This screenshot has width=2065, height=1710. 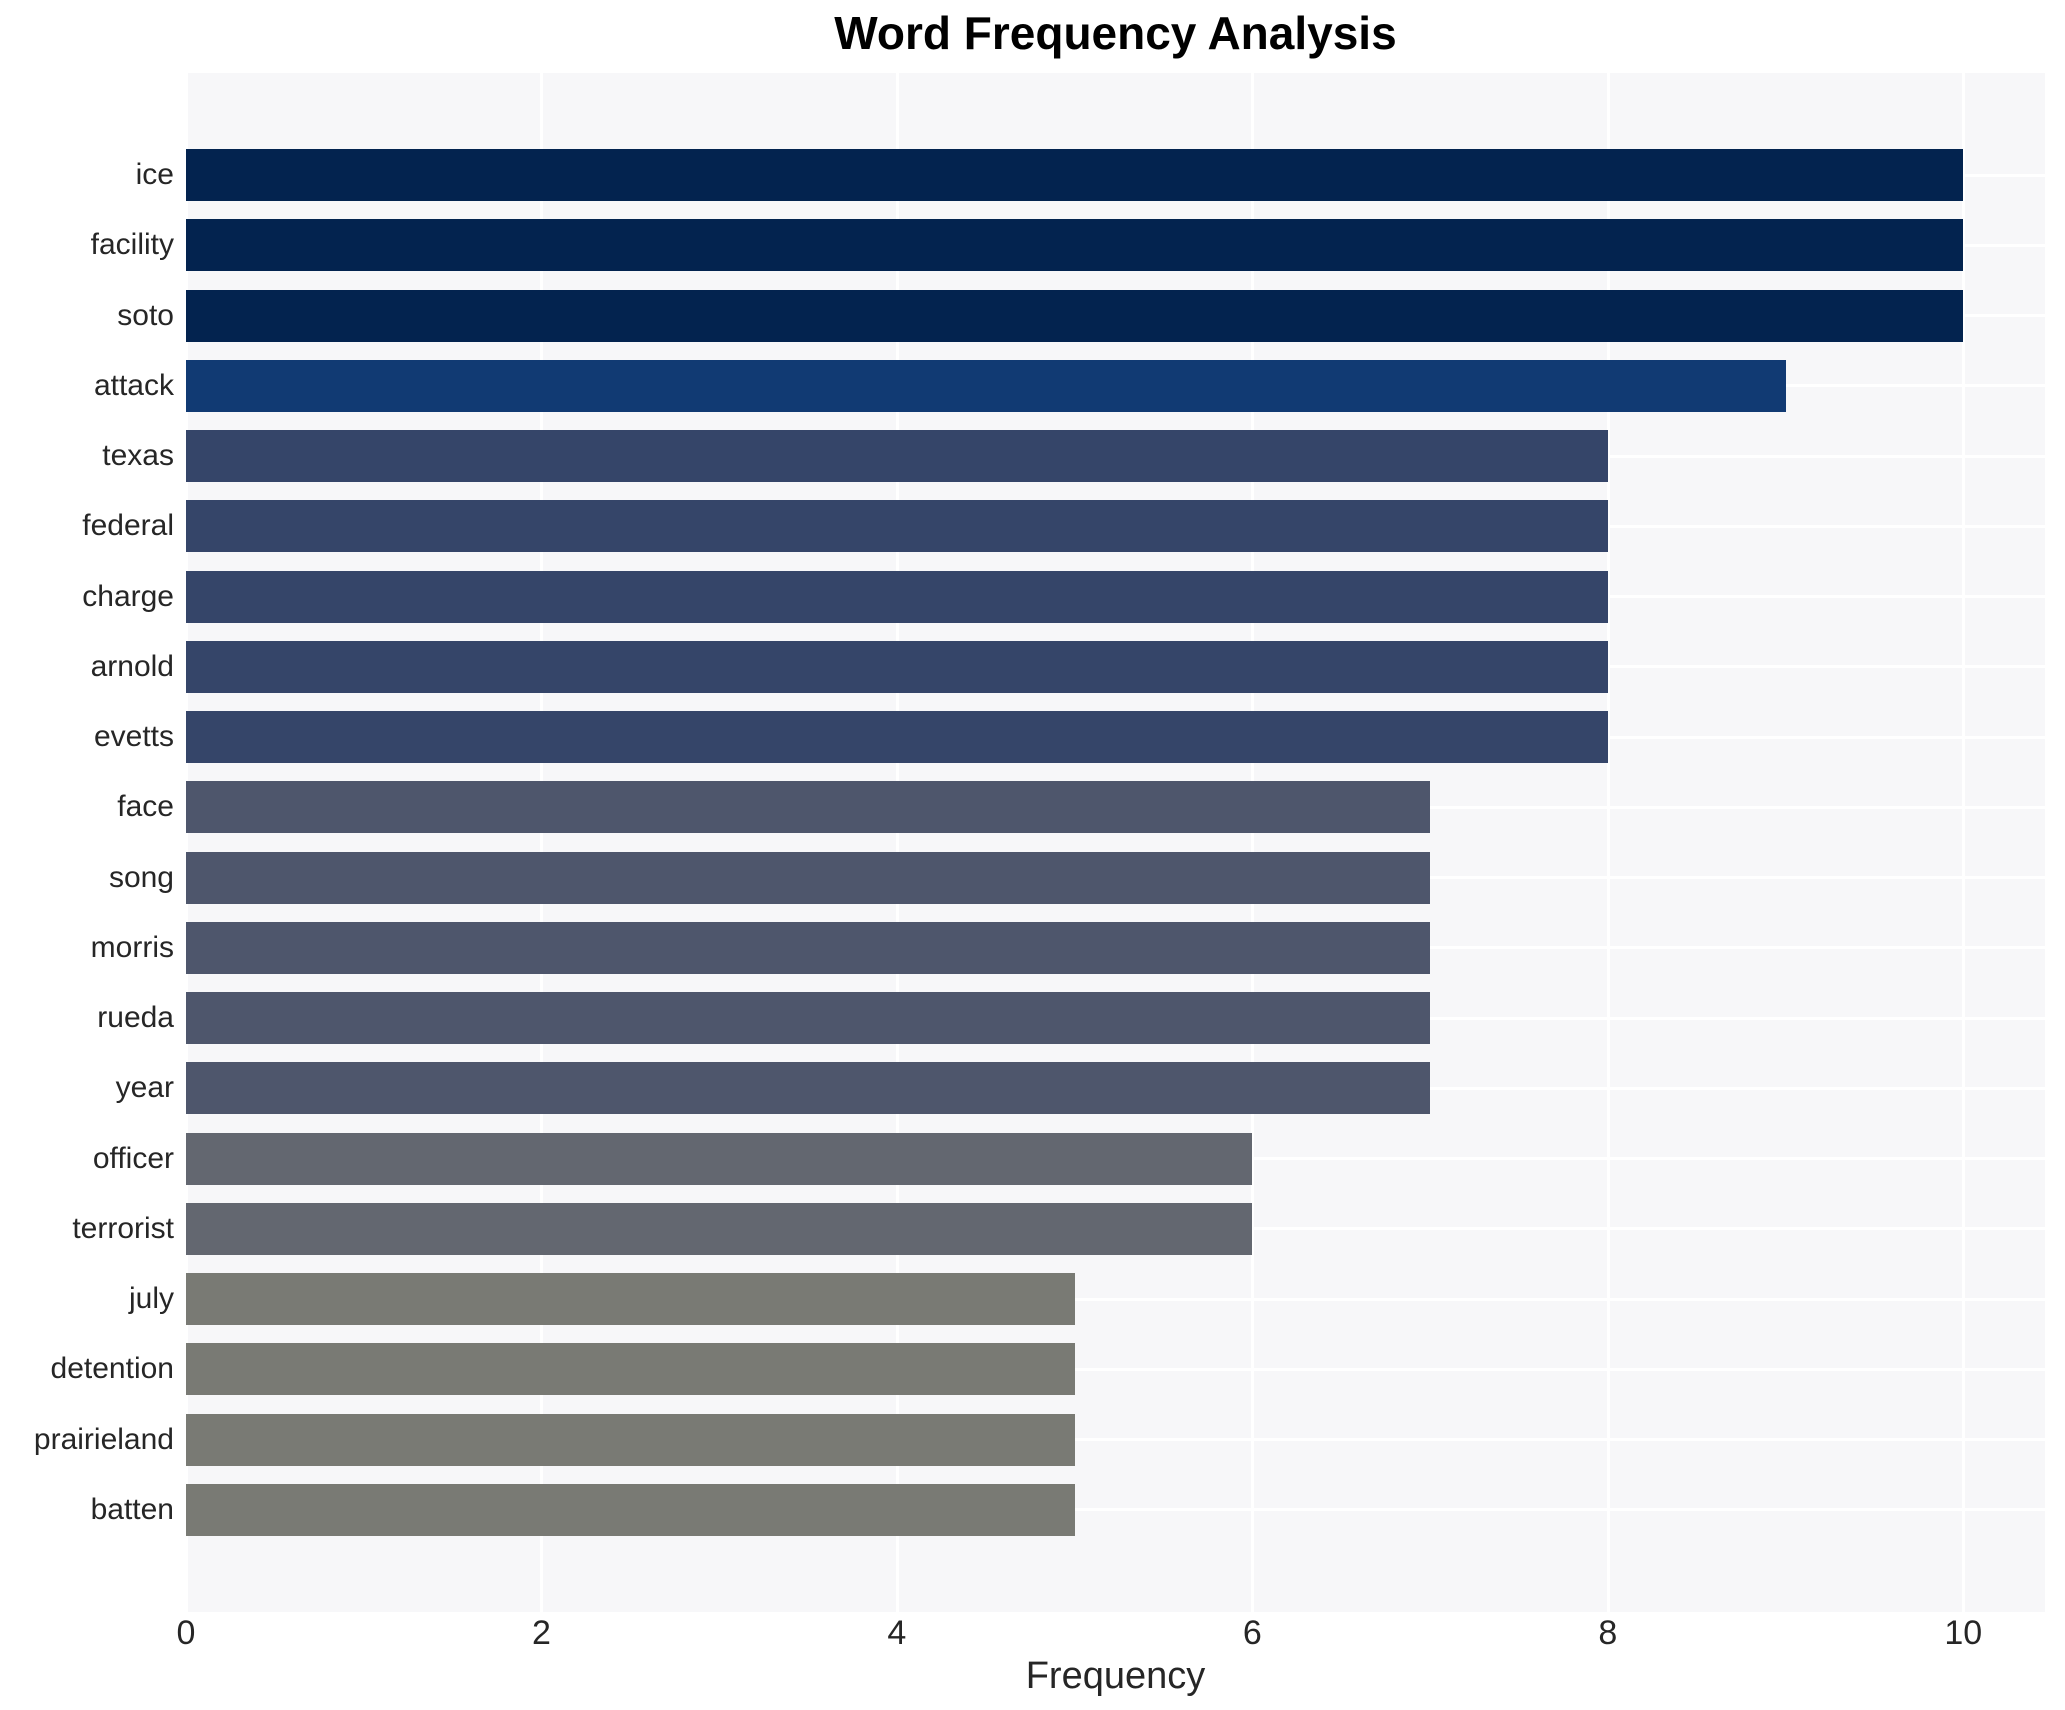 I want to click on bar-detention, so click(x=630, y=1369).